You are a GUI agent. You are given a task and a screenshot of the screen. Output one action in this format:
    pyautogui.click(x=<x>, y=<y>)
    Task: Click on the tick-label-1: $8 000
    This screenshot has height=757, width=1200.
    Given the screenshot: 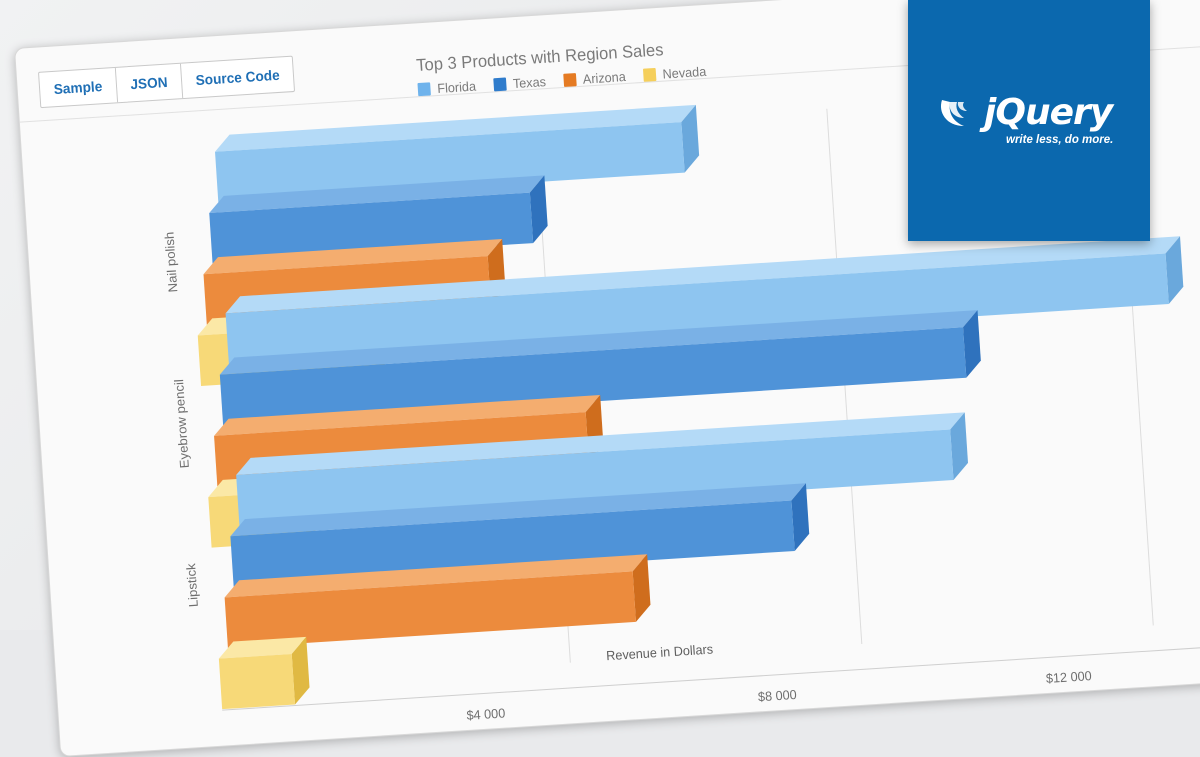 What is the action you would take?
    pyautogui.click(x=778, y=696)
    